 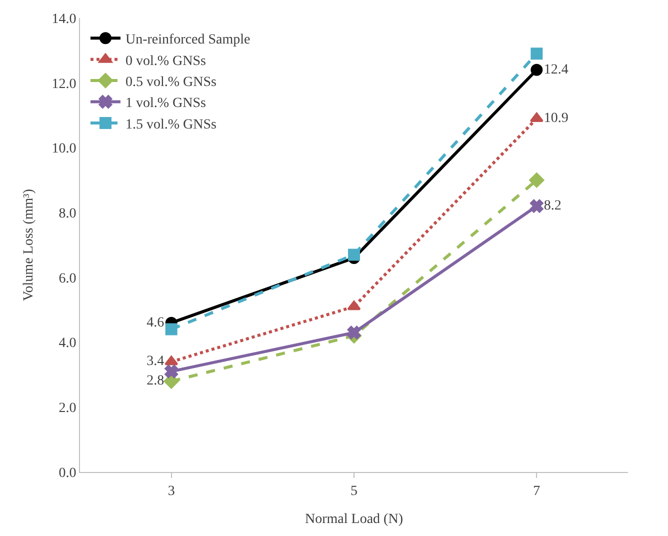 What do you see at coordinates (354, 491) in the screenshot?
I see `x-tick-label: 5` at bounding box center [354, 491].